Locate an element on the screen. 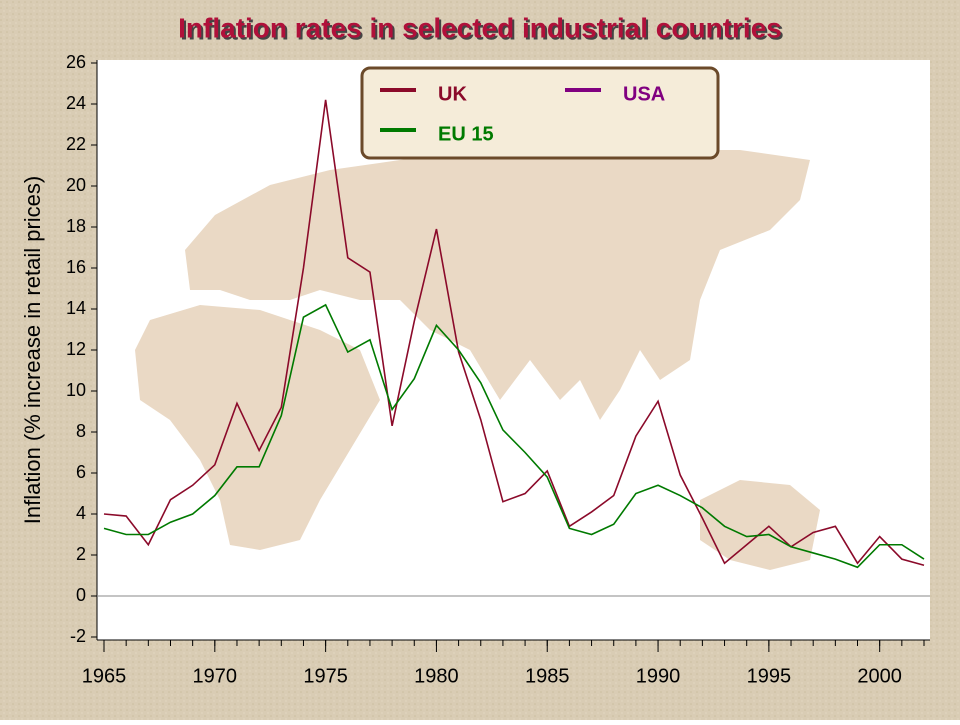  y-tick-label: 18 is located at coordinates (76, 226).